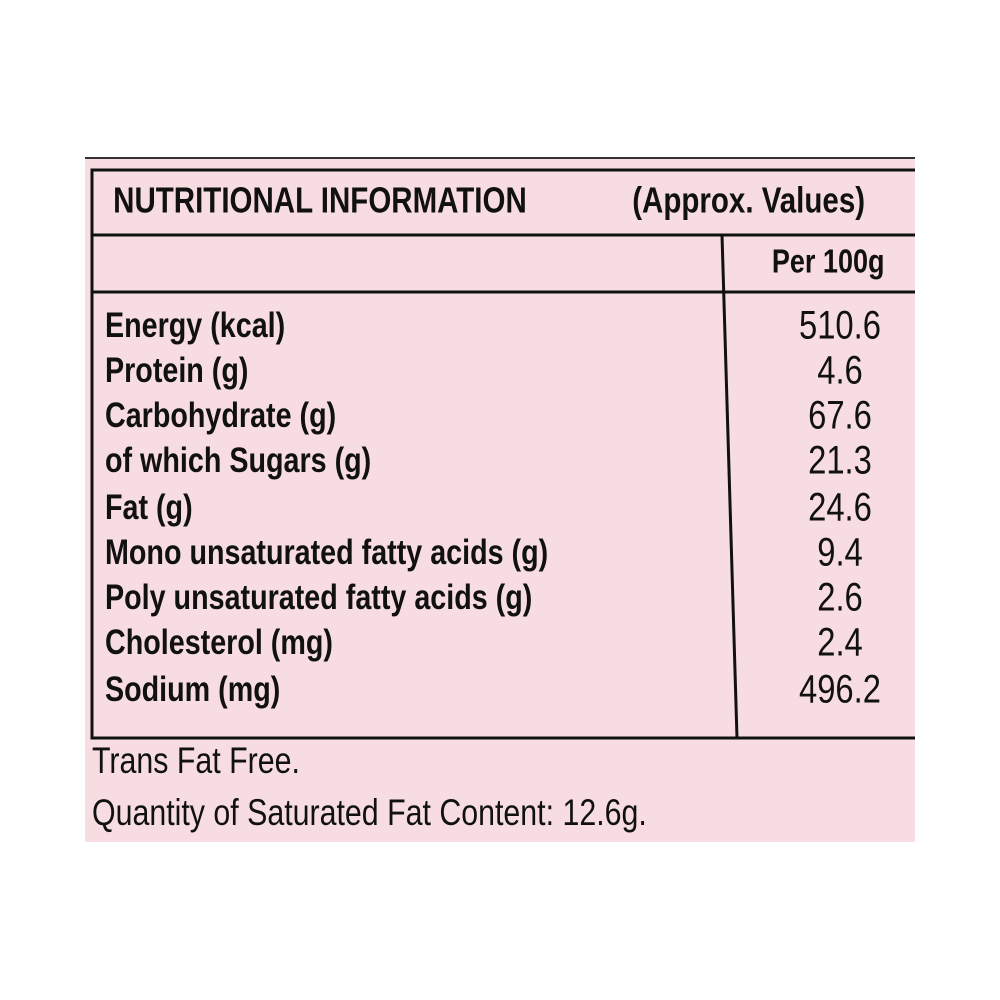 This screenshot has width=1000, height=1000. What do you see at coordinates (840, 506) in the screenshot?
I see `nutrient-value: 24.6` at bounding box center [840, 506].